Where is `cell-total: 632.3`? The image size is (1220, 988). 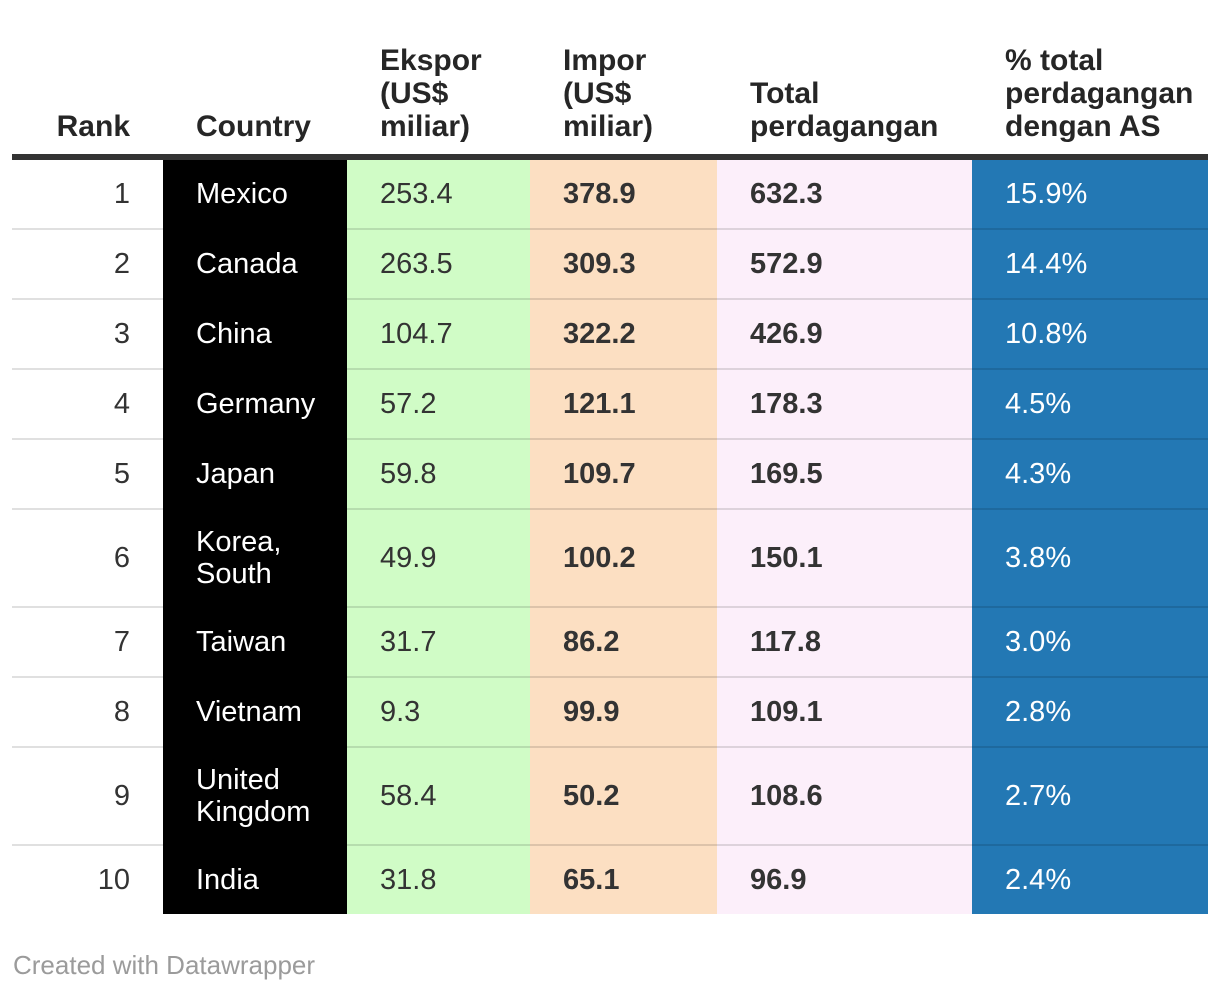 cell-total: 632.3 is located at coordinates (844, 193).